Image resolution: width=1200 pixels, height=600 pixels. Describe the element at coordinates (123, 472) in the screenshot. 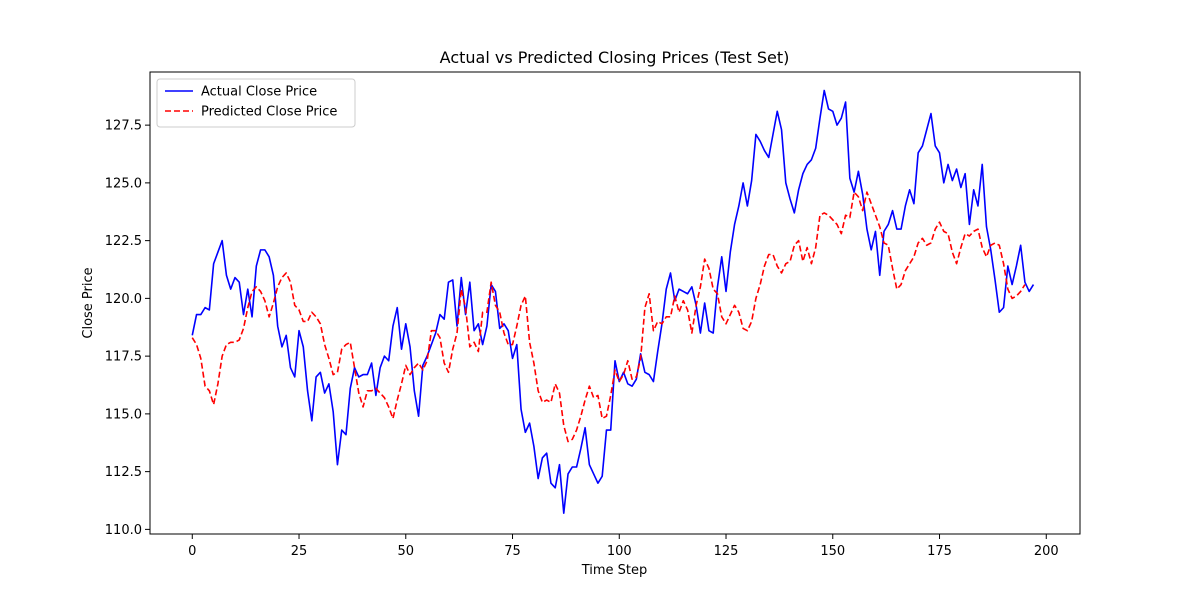

I see `y-tick-label: 112.5` at that location.